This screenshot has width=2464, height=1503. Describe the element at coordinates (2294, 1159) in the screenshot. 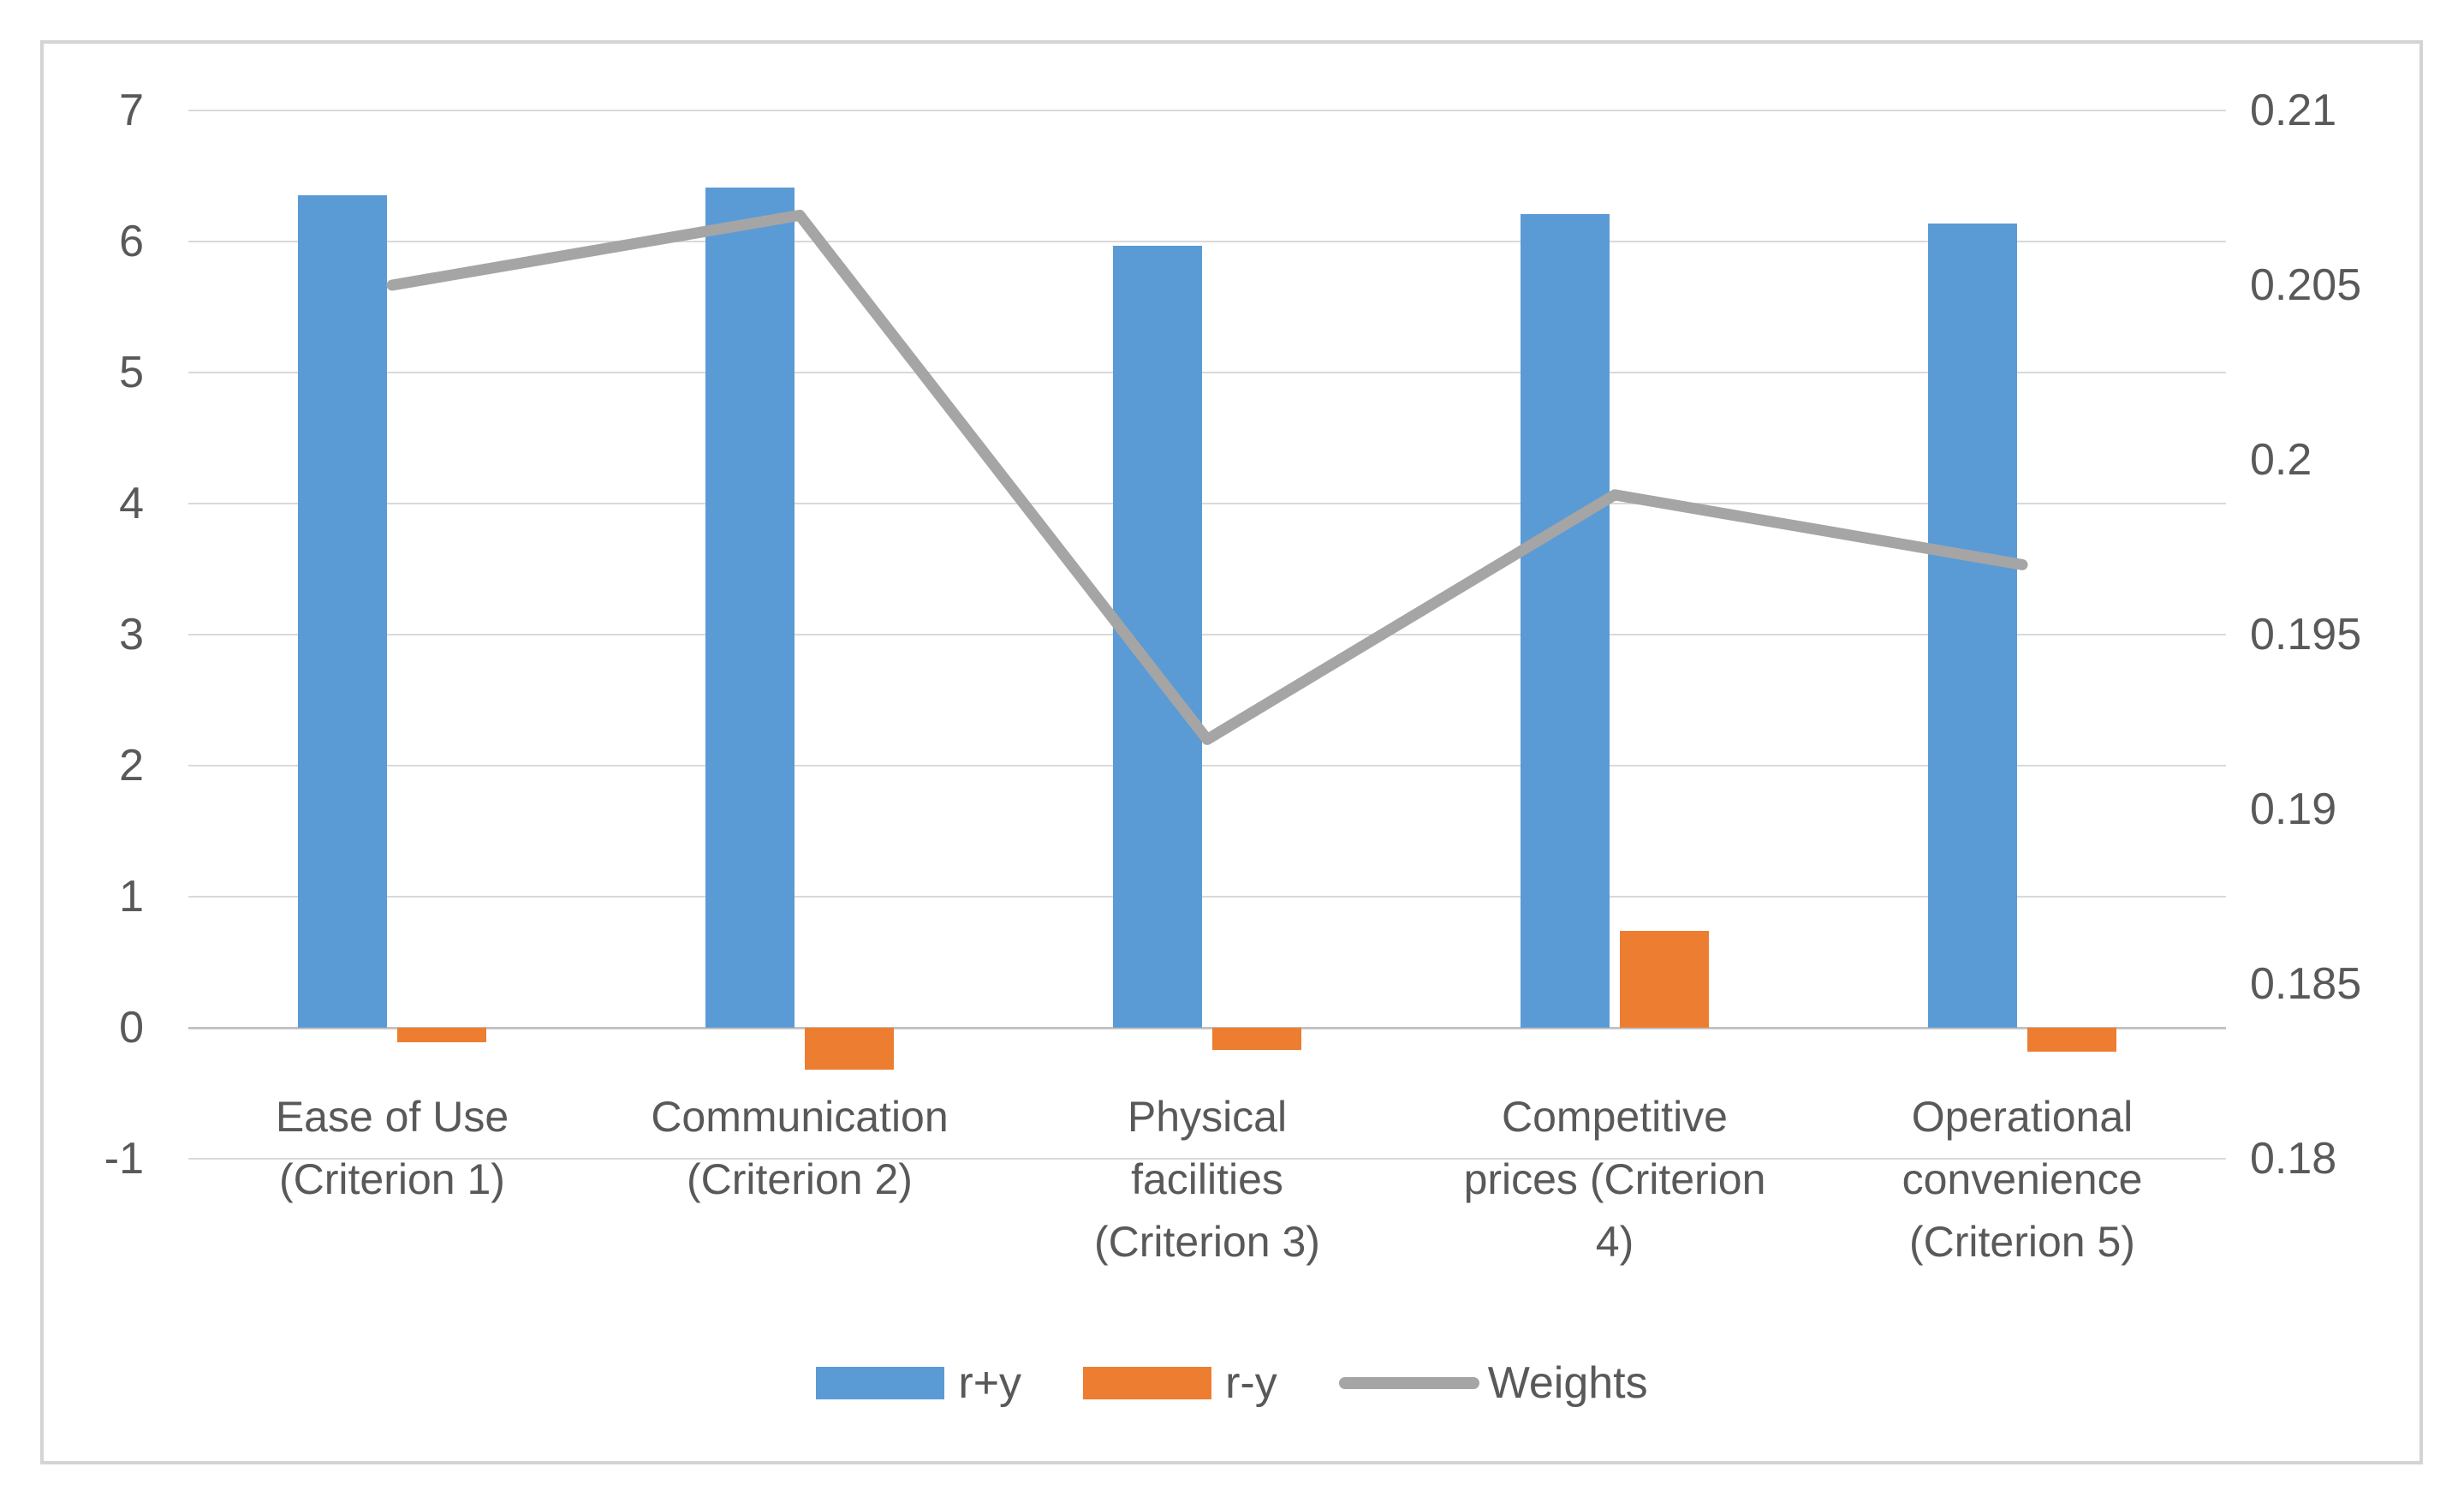

I see `right-axis-tick-label: 0.18` at that location.